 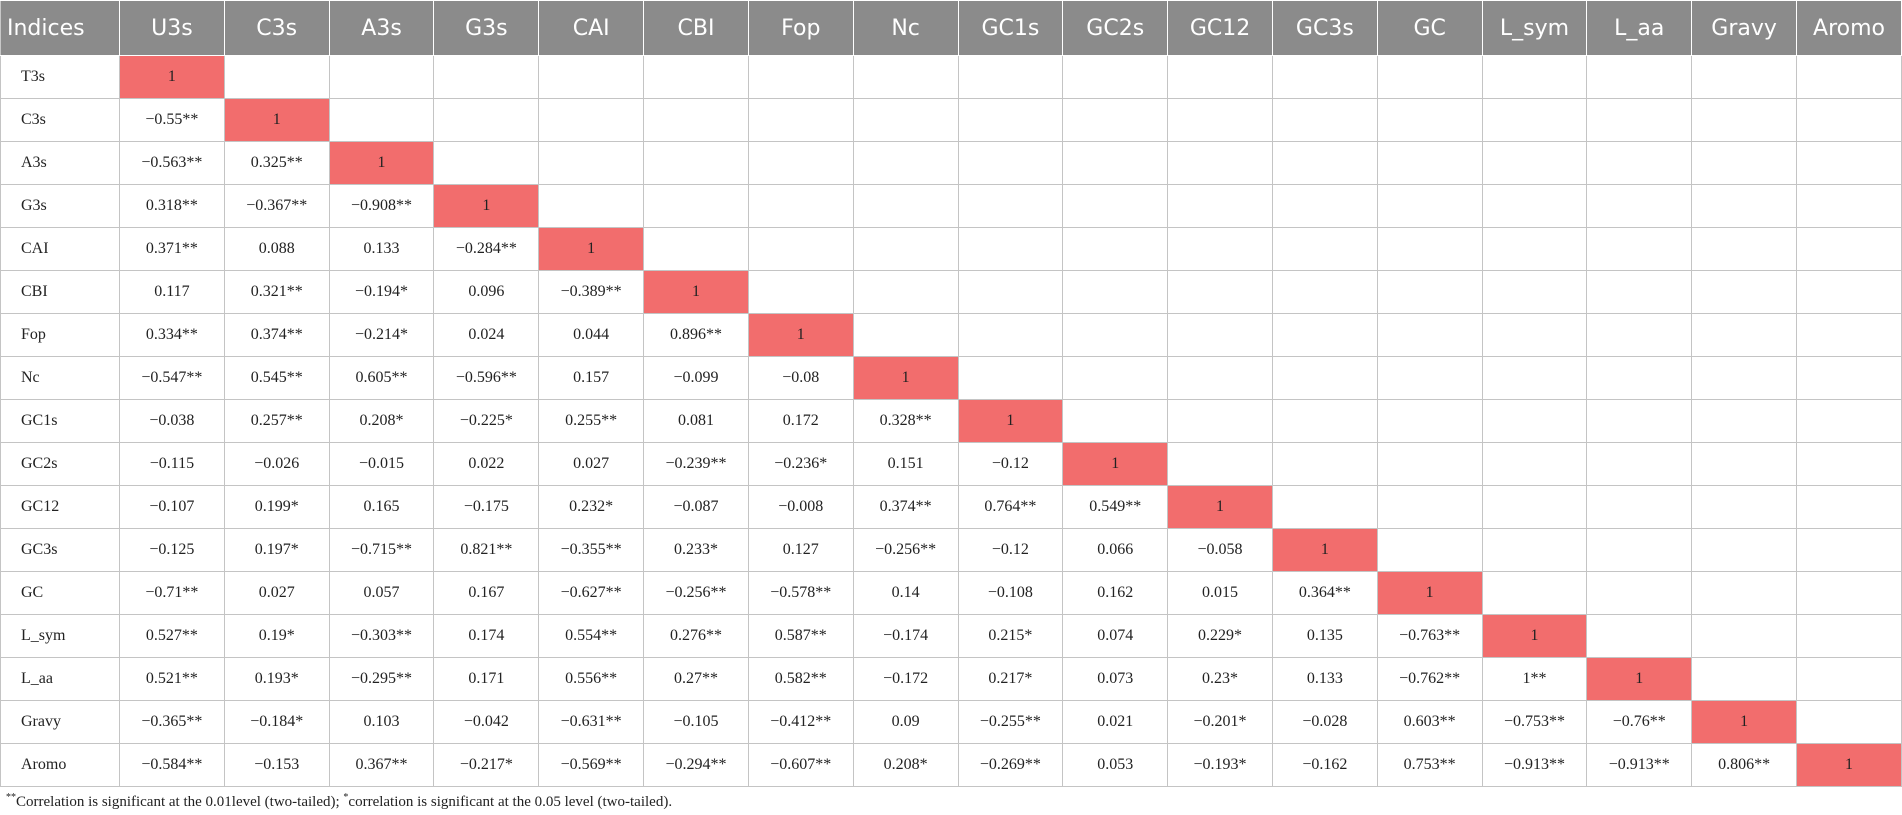 What do you see at coordinates (60, 292) in the screenshot?
I see `row-label: CBI` at bounding box center [60, 292].